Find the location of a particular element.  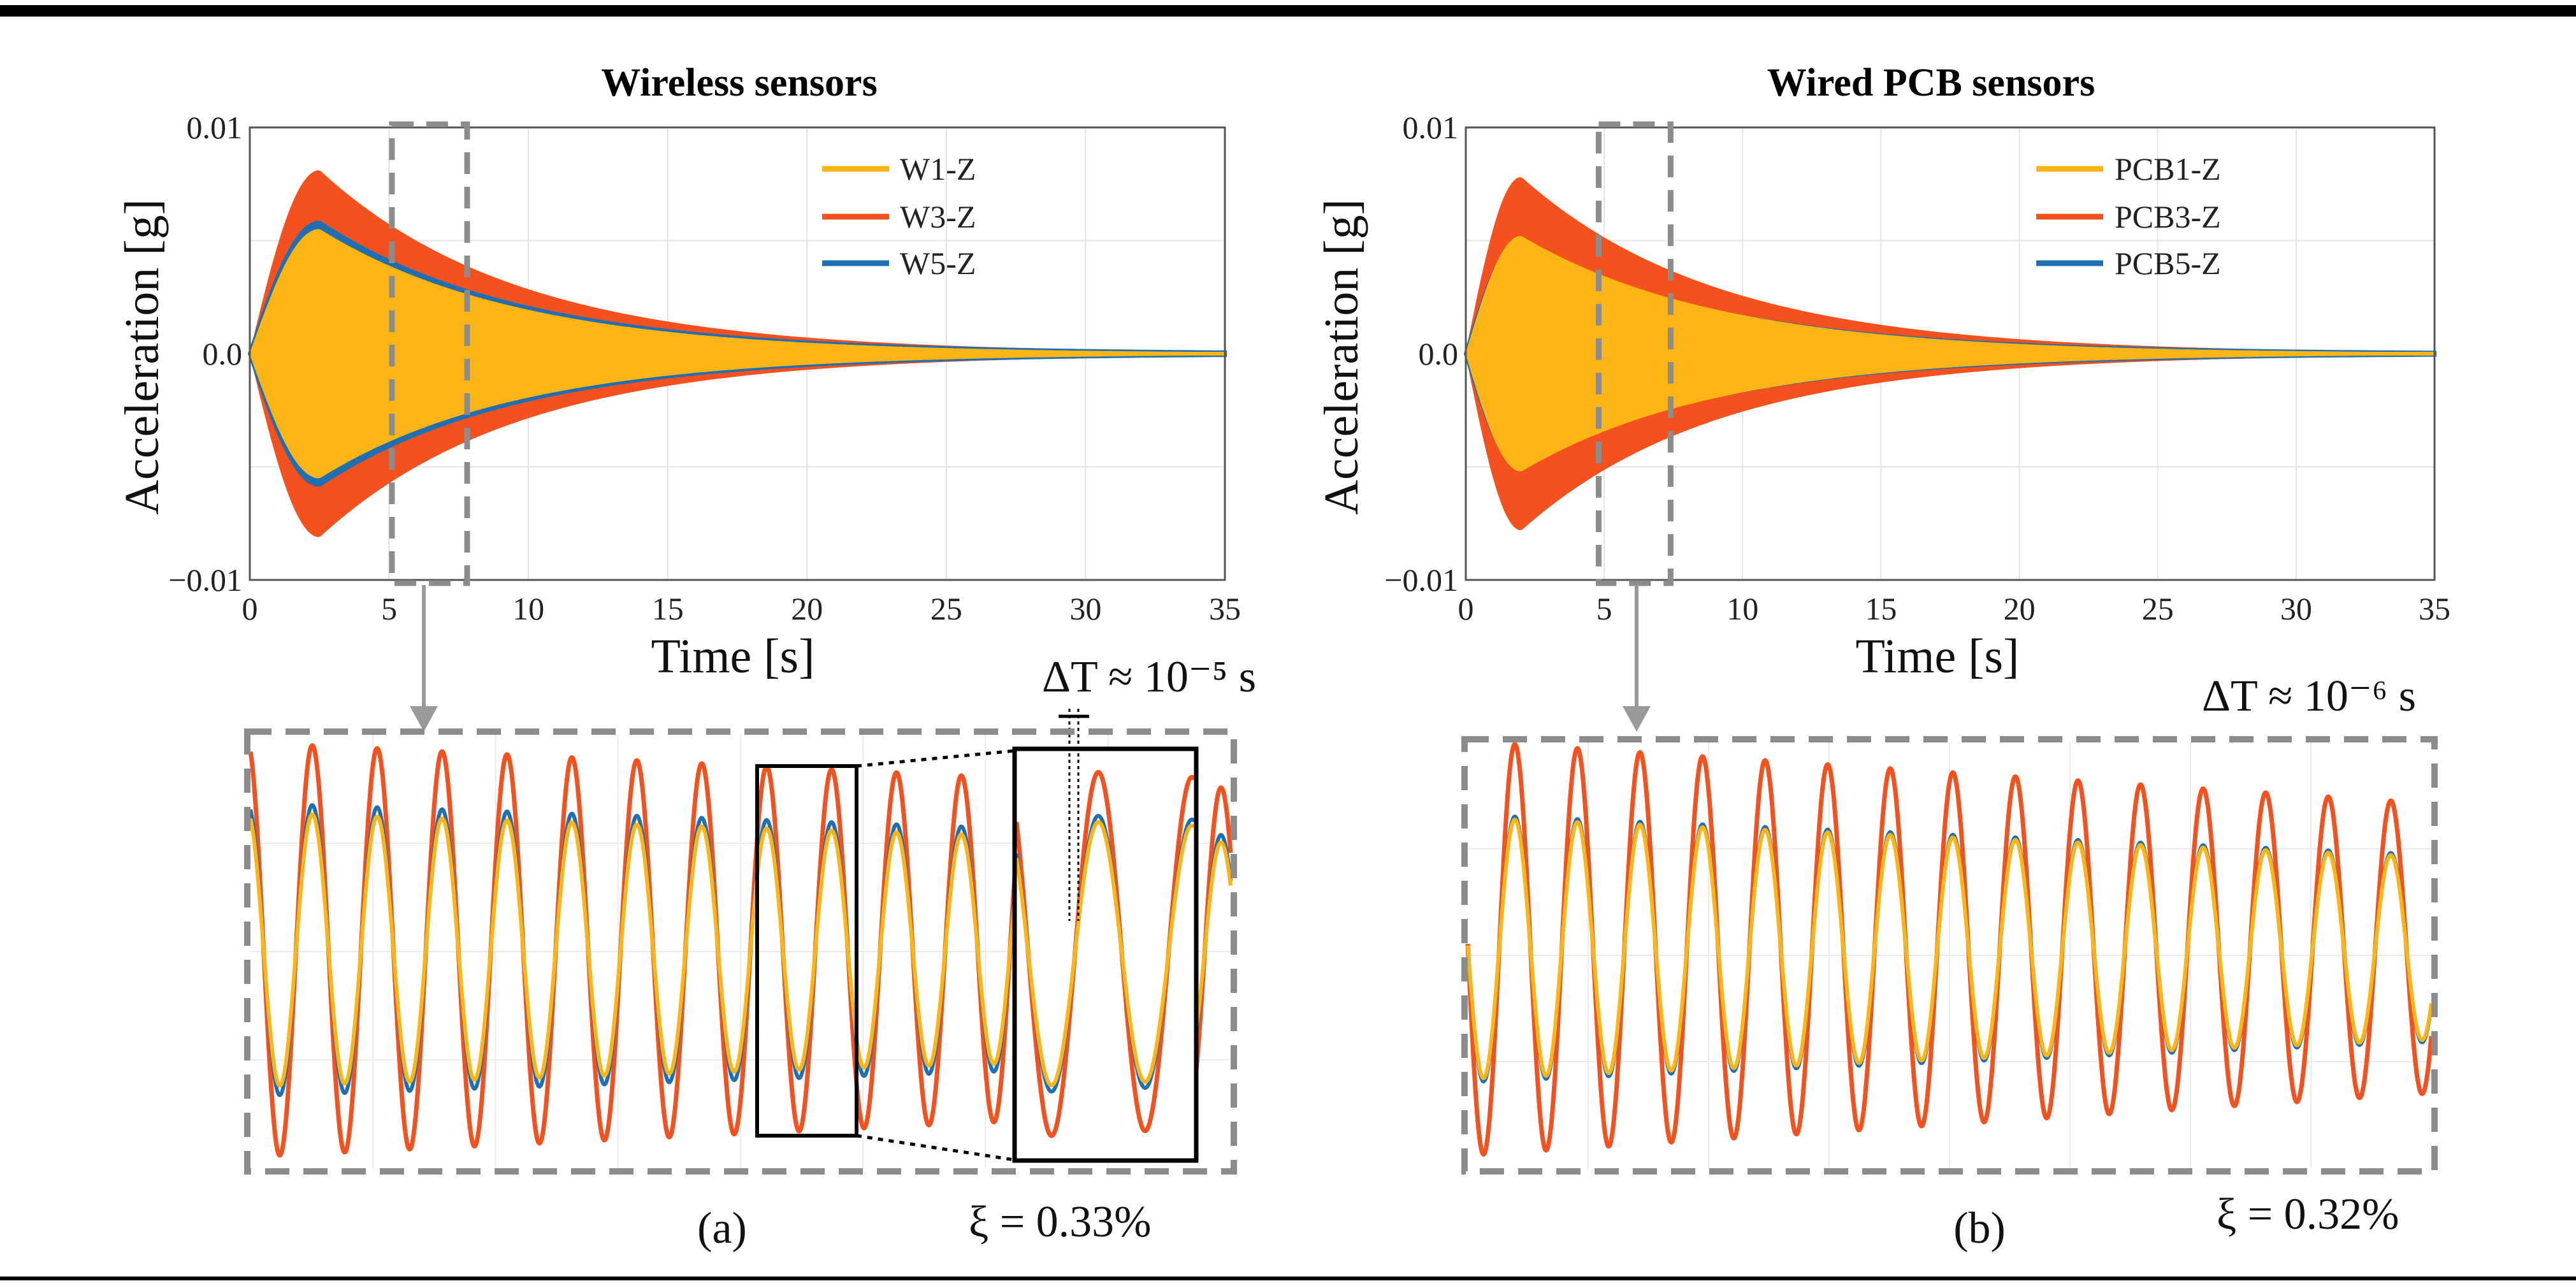

inset-waveform-w3 is located at coordinates (1949, 949).